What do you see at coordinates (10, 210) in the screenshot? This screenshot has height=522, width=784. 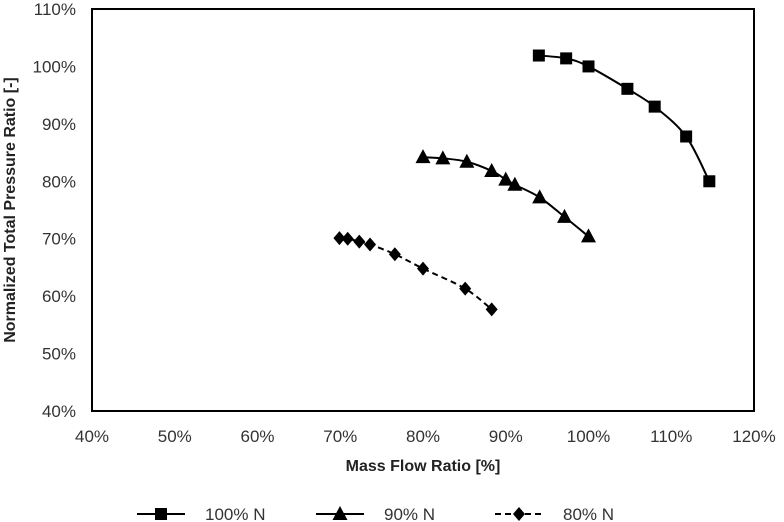 I see `y-axis-title: Normalized Total Pressure Ratio [-]` at bounding box center [10, 210].